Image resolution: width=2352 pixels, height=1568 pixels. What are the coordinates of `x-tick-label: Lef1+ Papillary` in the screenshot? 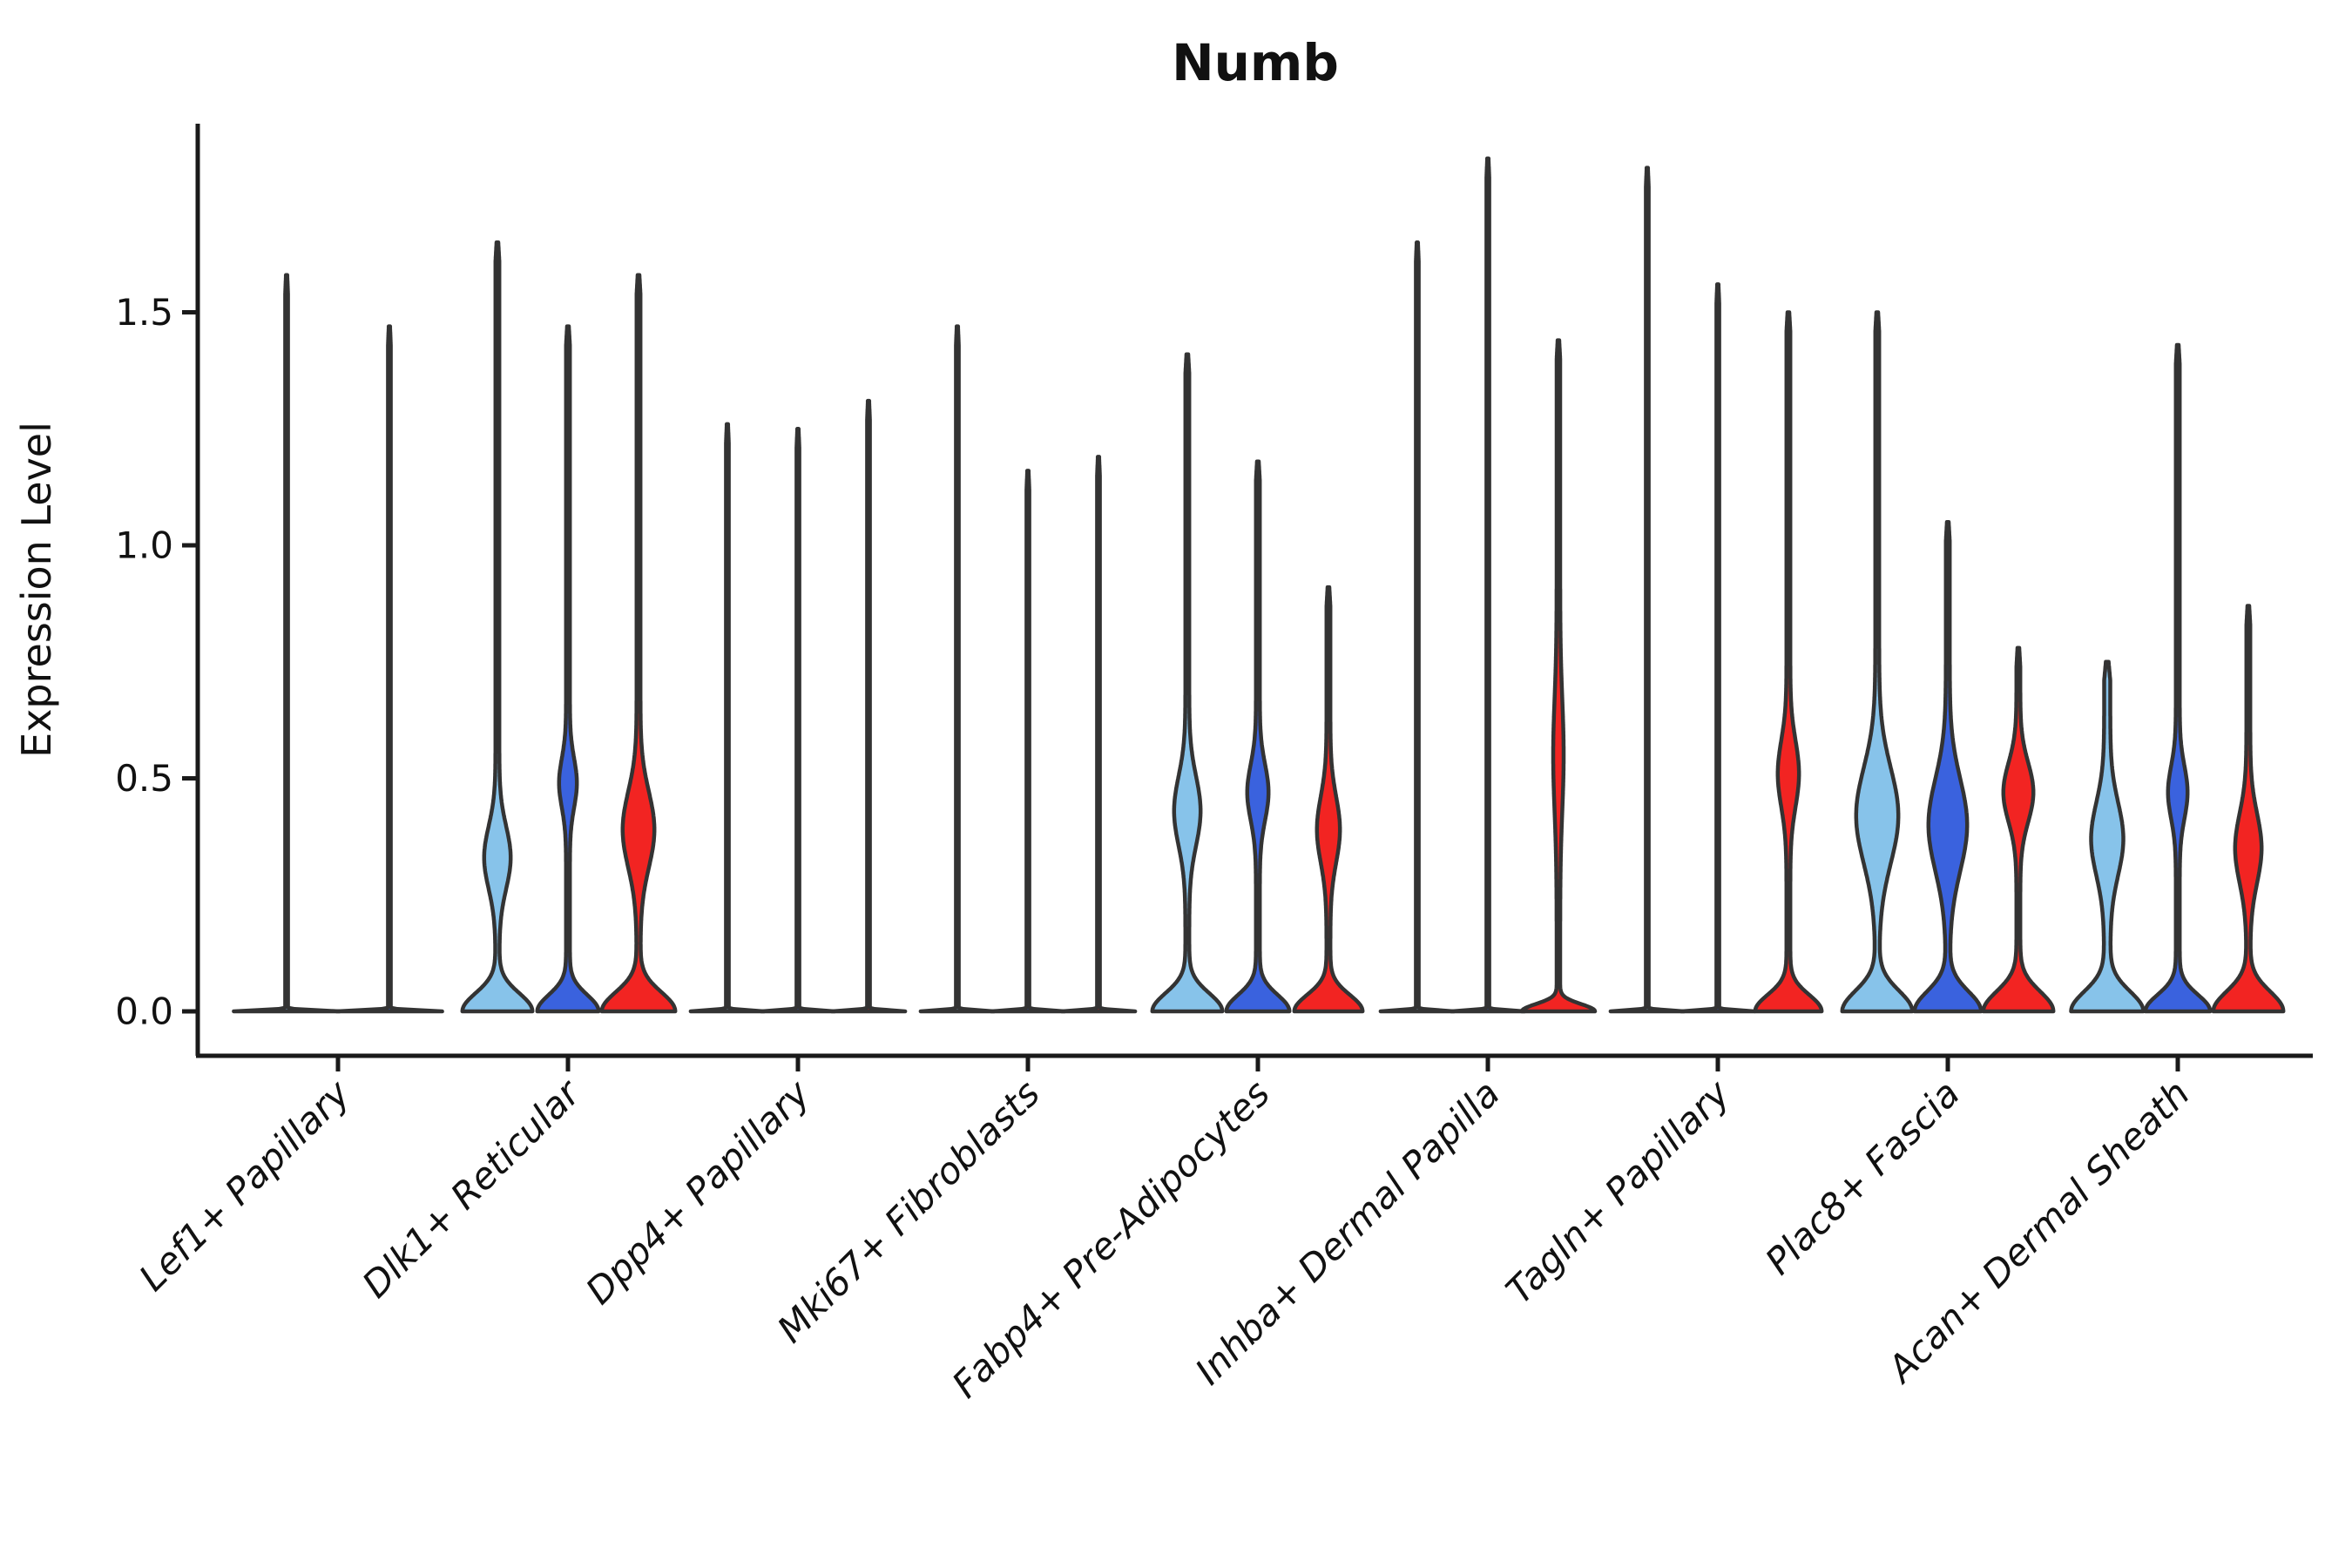 It's located at (245, 1185).